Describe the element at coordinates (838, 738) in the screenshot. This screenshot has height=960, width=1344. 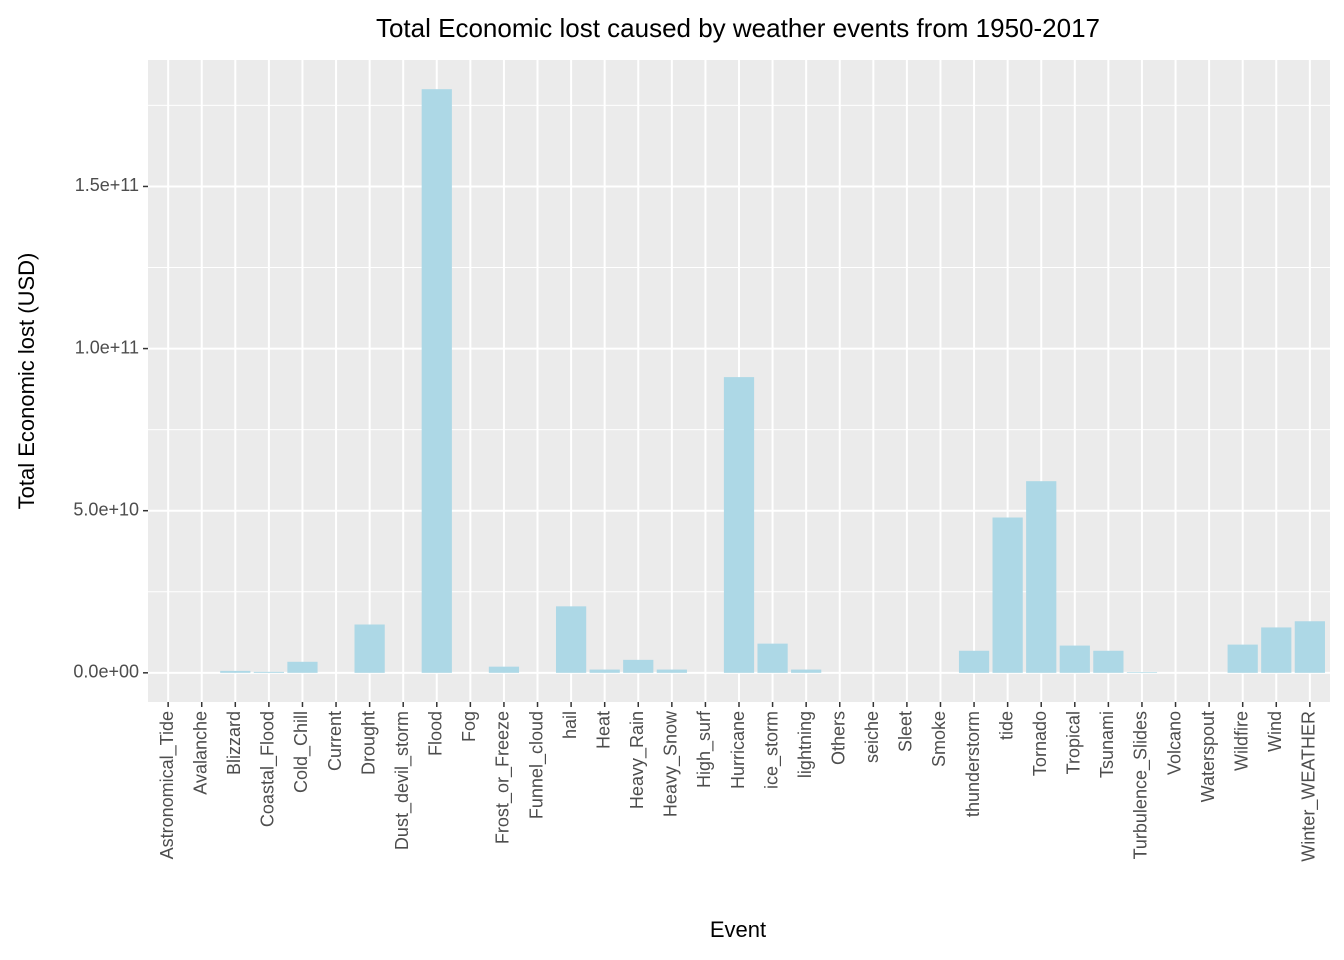
I see `x-tick-label: Others` at that location.